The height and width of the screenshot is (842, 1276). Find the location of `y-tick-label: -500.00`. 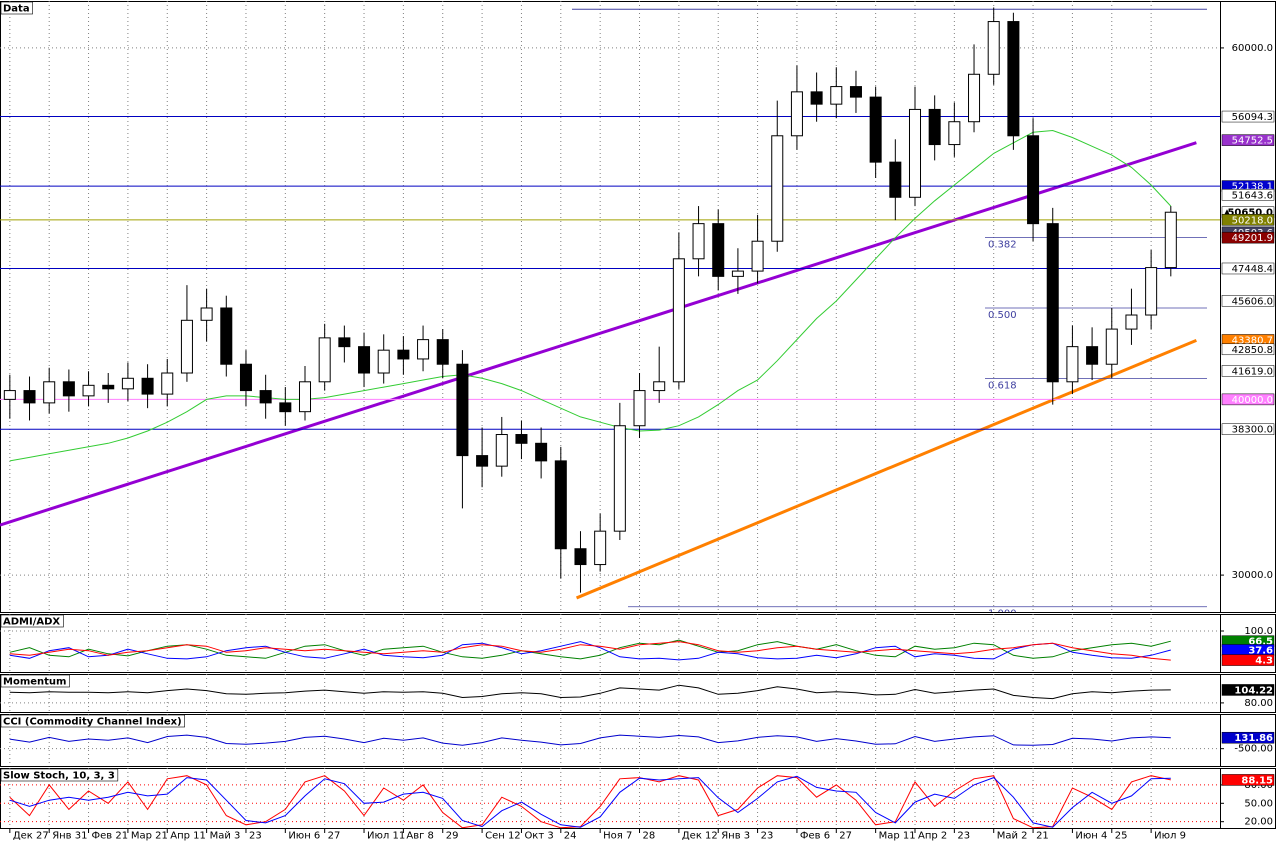

y-tick-label: -500.00 is located at coordinates (1253, 749).